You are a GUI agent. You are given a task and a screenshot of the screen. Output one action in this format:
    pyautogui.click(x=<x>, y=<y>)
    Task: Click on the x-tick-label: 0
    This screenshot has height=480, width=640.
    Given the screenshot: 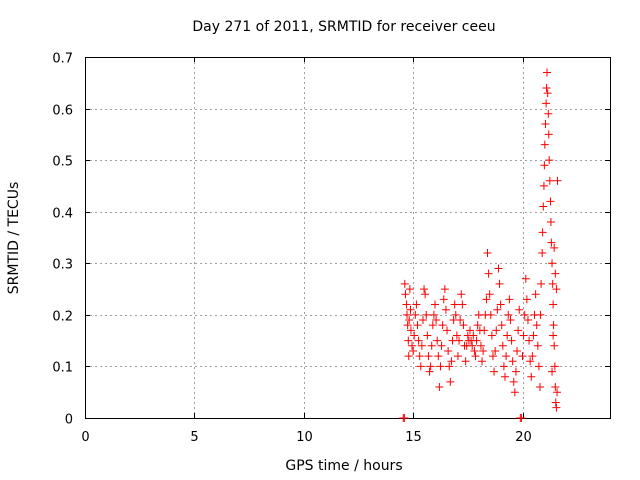 What is the action you would take?
    pyautogui.click(x=85, y=437)
    